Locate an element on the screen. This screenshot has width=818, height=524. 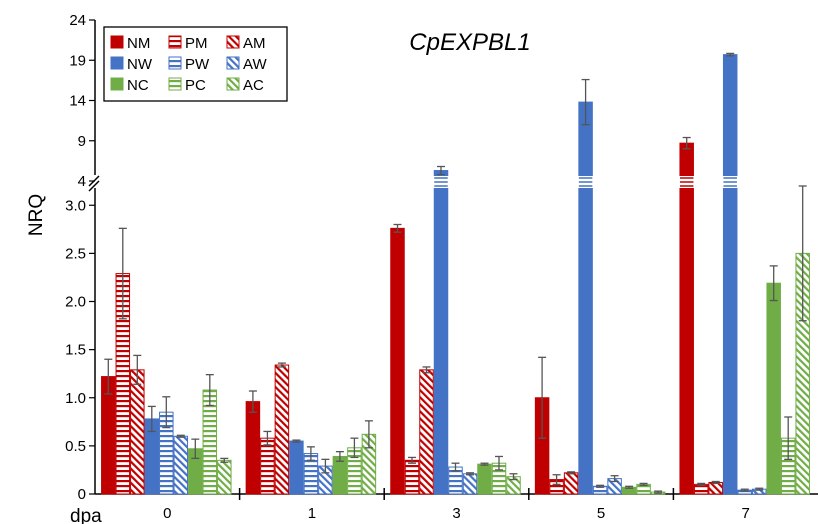
legend-swatch-NW is located at coordinates (117, 63).